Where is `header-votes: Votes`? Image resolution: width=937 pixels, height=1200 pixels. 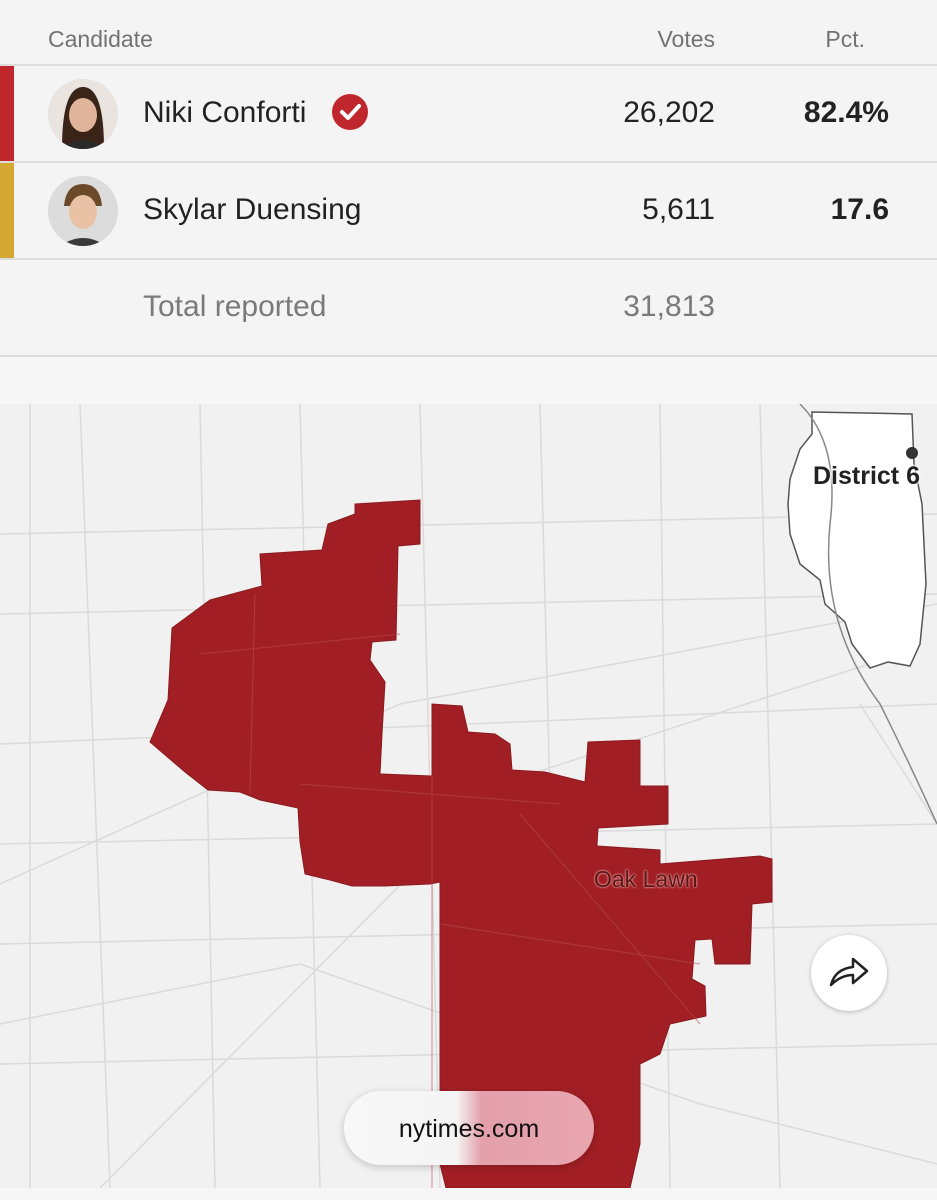
header-votes: Votes is located at coordinates (686, 39).